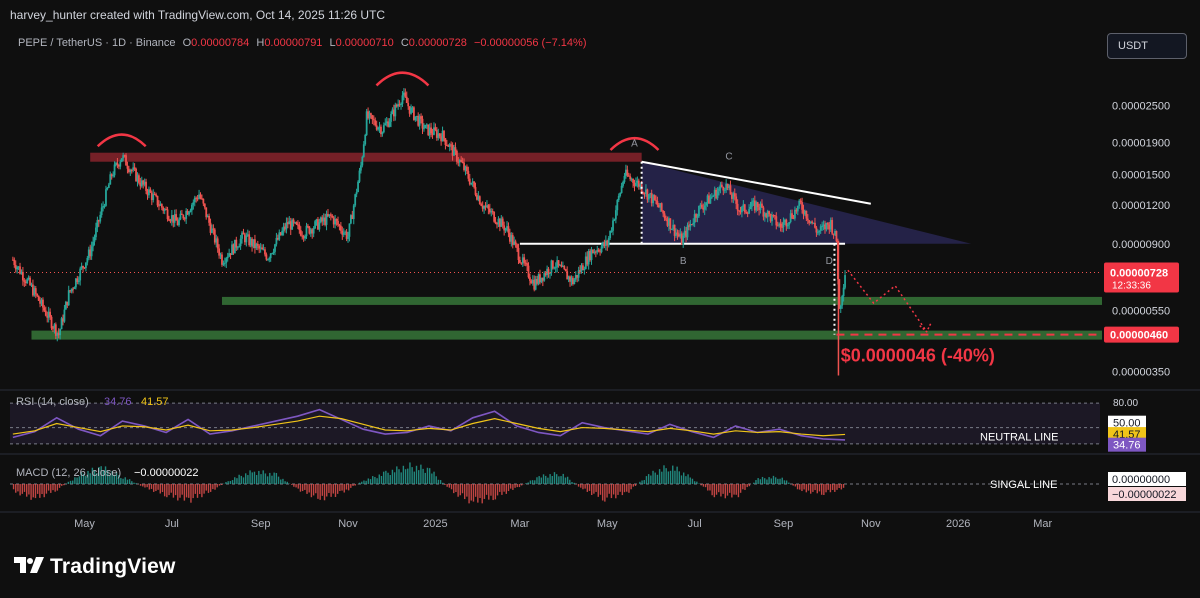 This screenshot has height=598, width=1200. Describe the element at coordinates (1144, 495) in the screenshot. I see `macd-value-badge-value: −0.00000022` at that location.